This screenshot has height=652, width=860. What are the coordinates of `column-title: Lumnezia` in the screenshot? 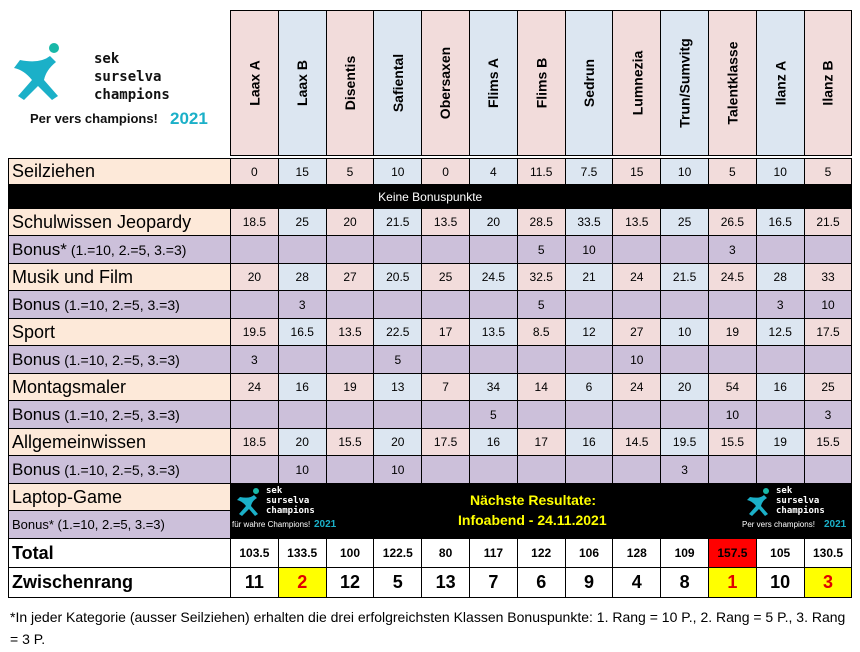 It's located at (636, 83).